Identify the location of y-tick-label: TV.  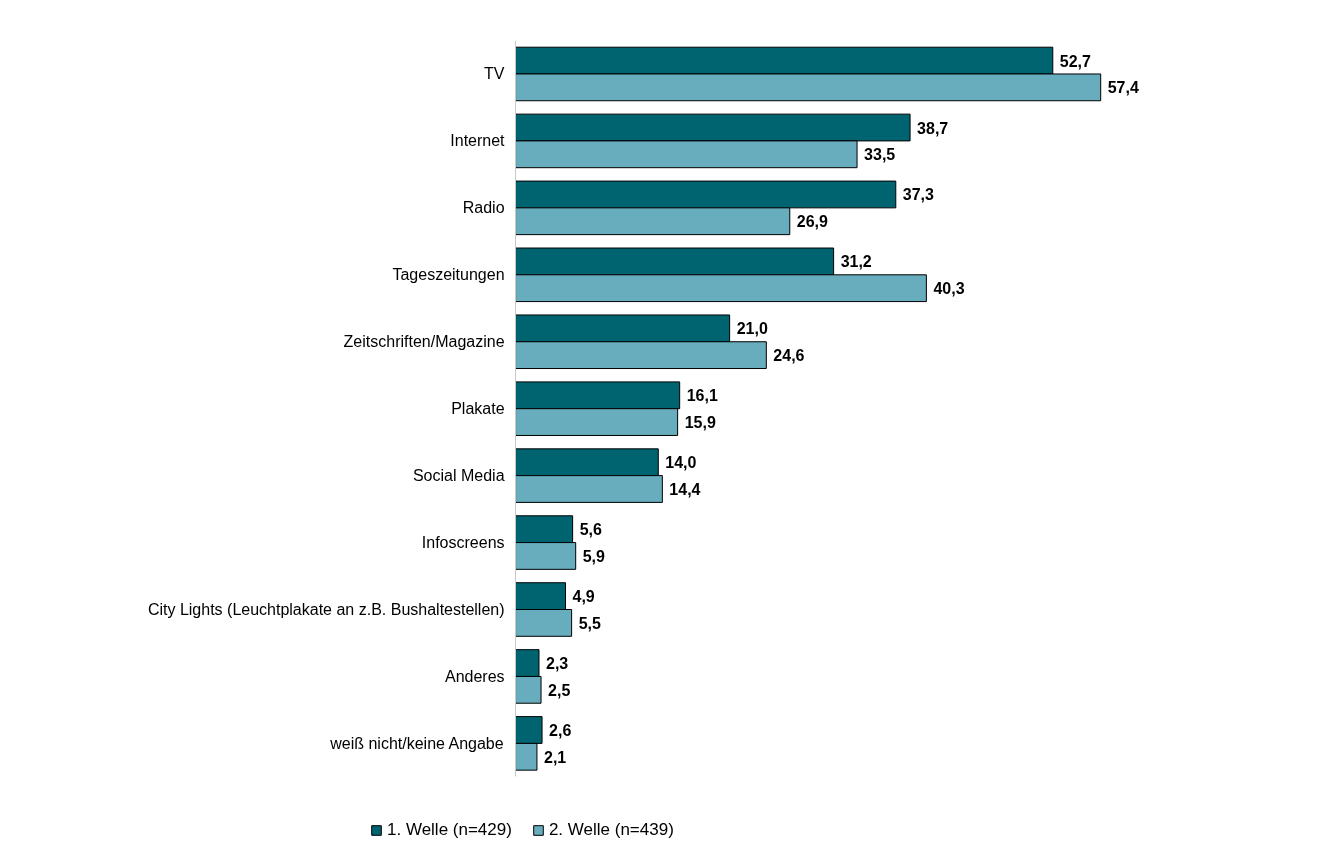
(494, 74).